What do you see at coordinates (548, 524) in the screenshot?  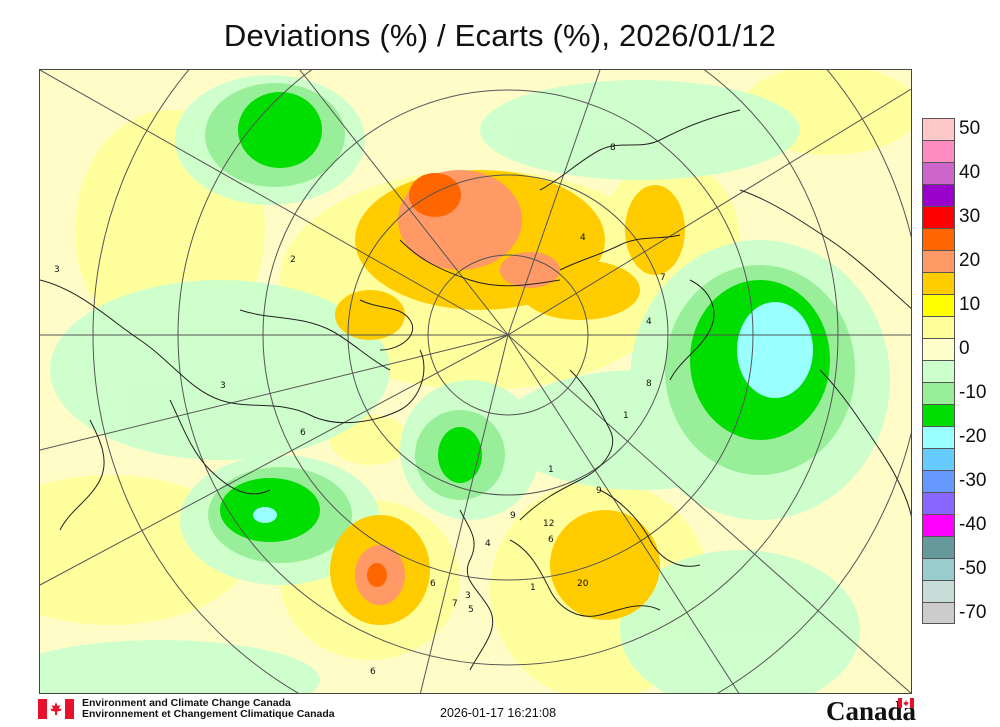 I see `station-label: 12` at bounding box center [548, 524].